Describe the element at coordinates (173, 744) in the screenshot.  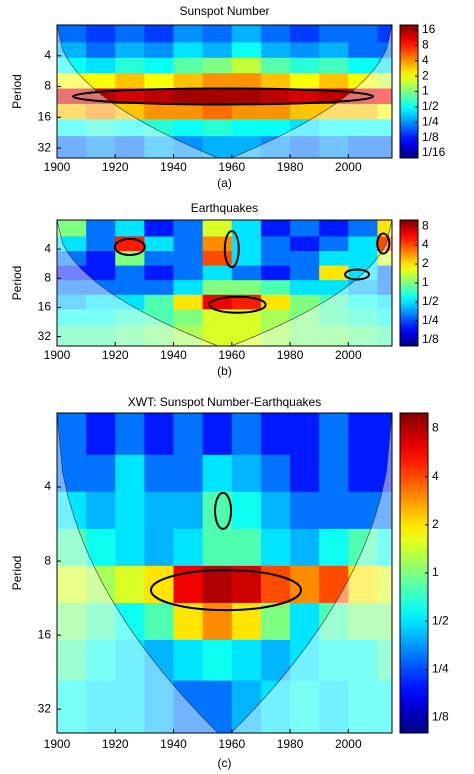
I see `x-tick-label: 1940` at that location.